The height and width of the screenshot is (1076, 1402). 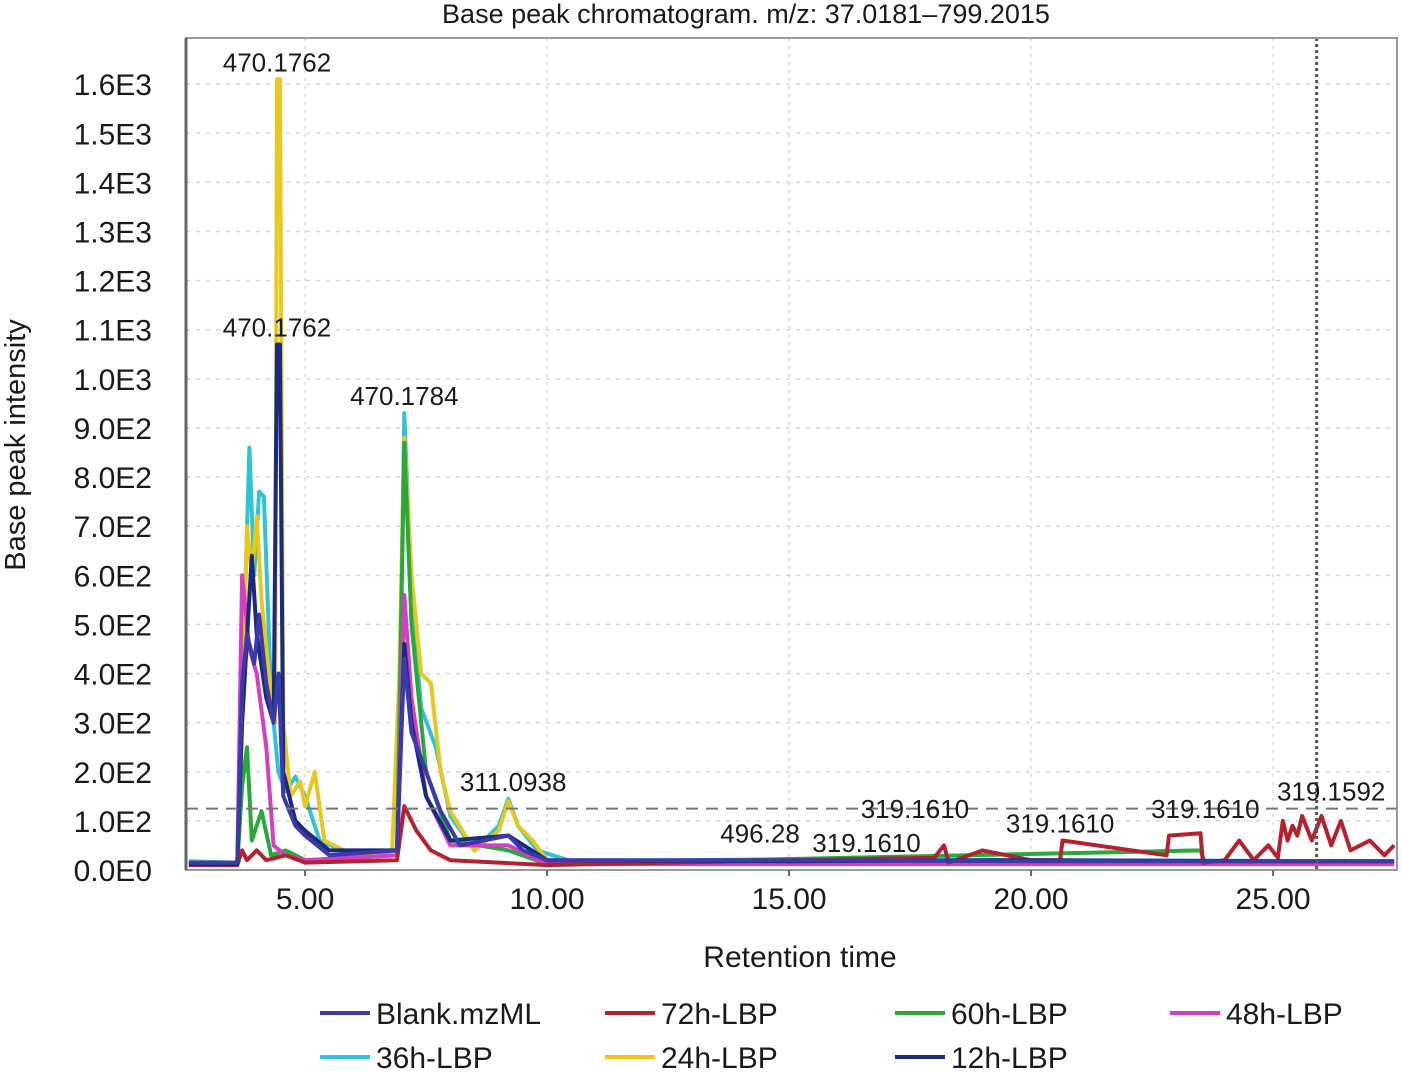 I want to click on legend-item: 72h-LBP, so click(x=691, y=1014).